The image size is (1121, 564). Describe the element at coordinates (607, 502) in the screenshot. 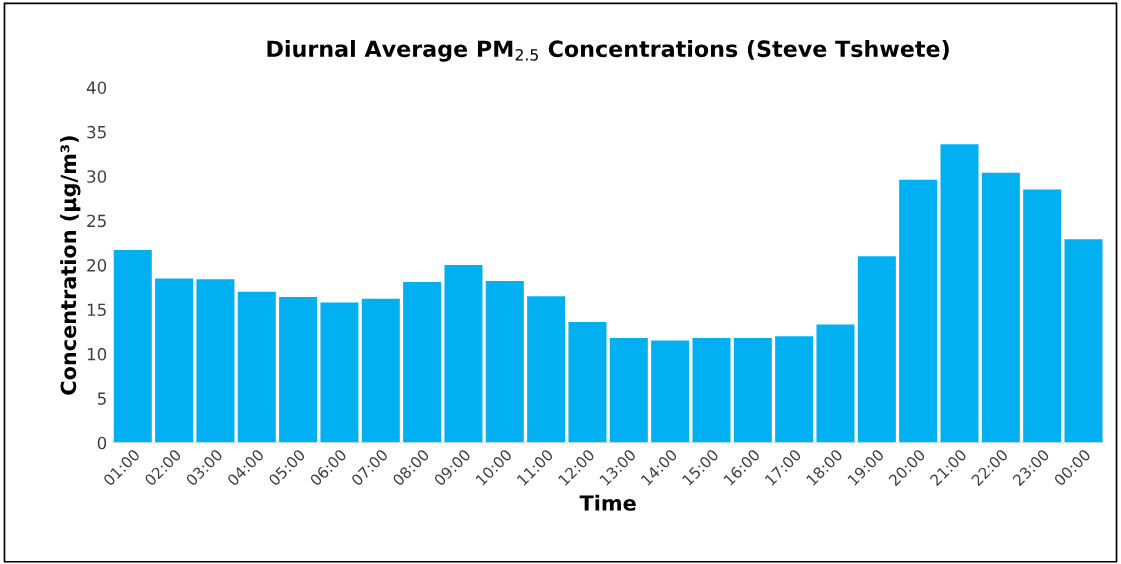

I see `x-axis-title: Time` at that location.